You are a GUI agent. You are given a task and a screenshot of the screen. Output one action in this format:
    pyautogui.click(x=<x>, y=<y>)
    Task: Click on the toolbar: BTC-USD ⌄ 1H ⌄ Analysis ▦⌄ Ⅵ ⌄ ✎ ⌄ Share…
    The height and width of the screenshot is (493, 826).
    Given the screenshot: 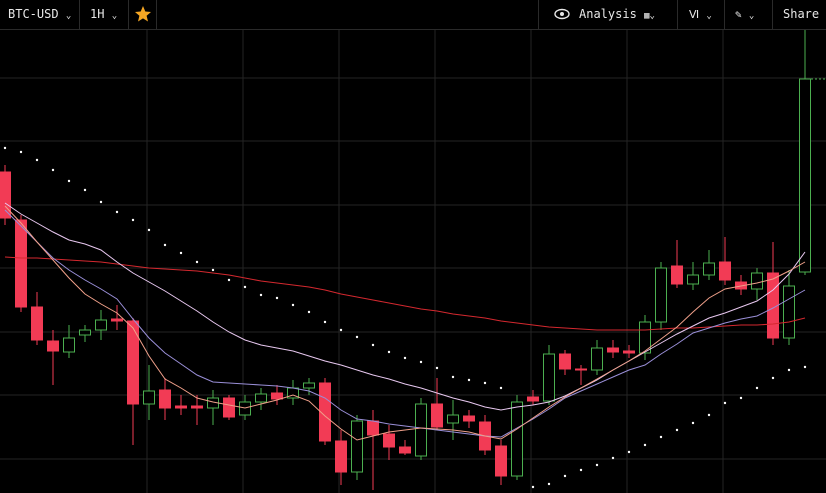 What is the action you would take?
    pyautogui.click(x=413, y=15)
    